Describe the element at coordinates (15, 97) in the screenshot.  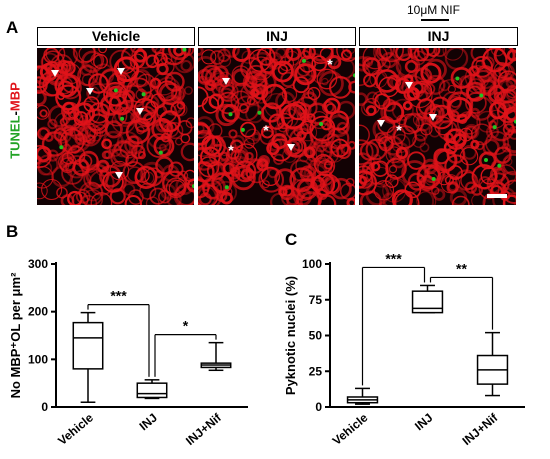
I see `mbp-label: MBP` at that location.